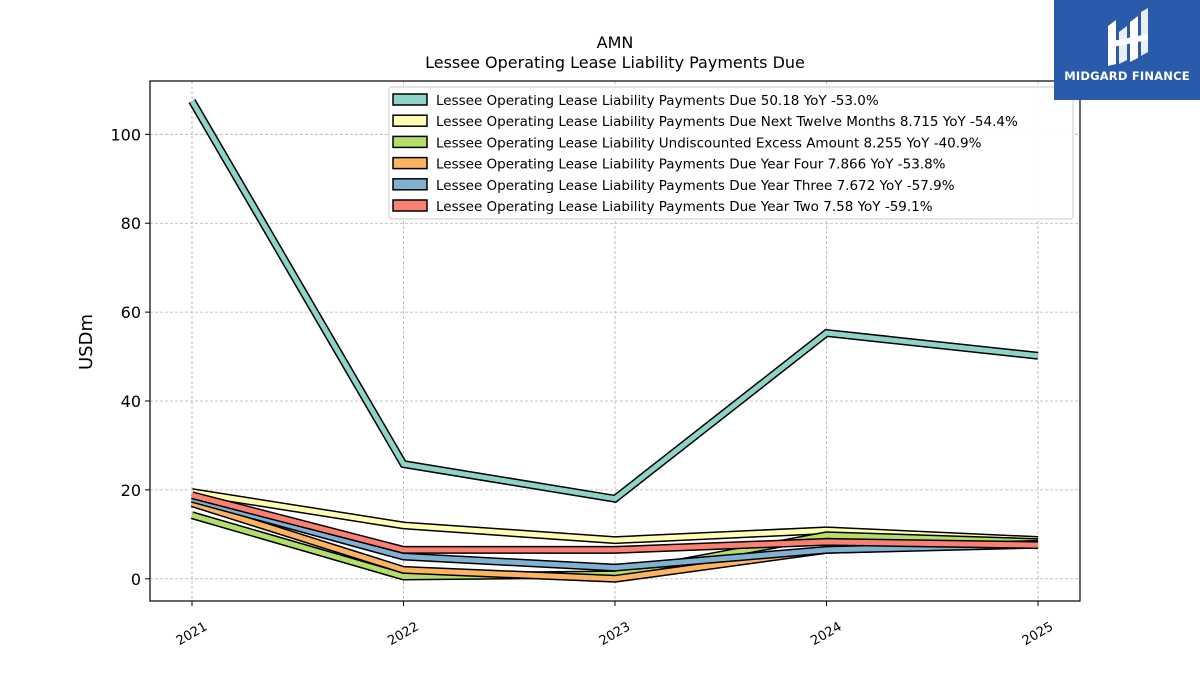 The width and height of the screenshot is (1200, 675). What do you see at coordinates (131, 223) in the screenshot?
I see `y-tick-label: 80` at bounding box center [131, 223].